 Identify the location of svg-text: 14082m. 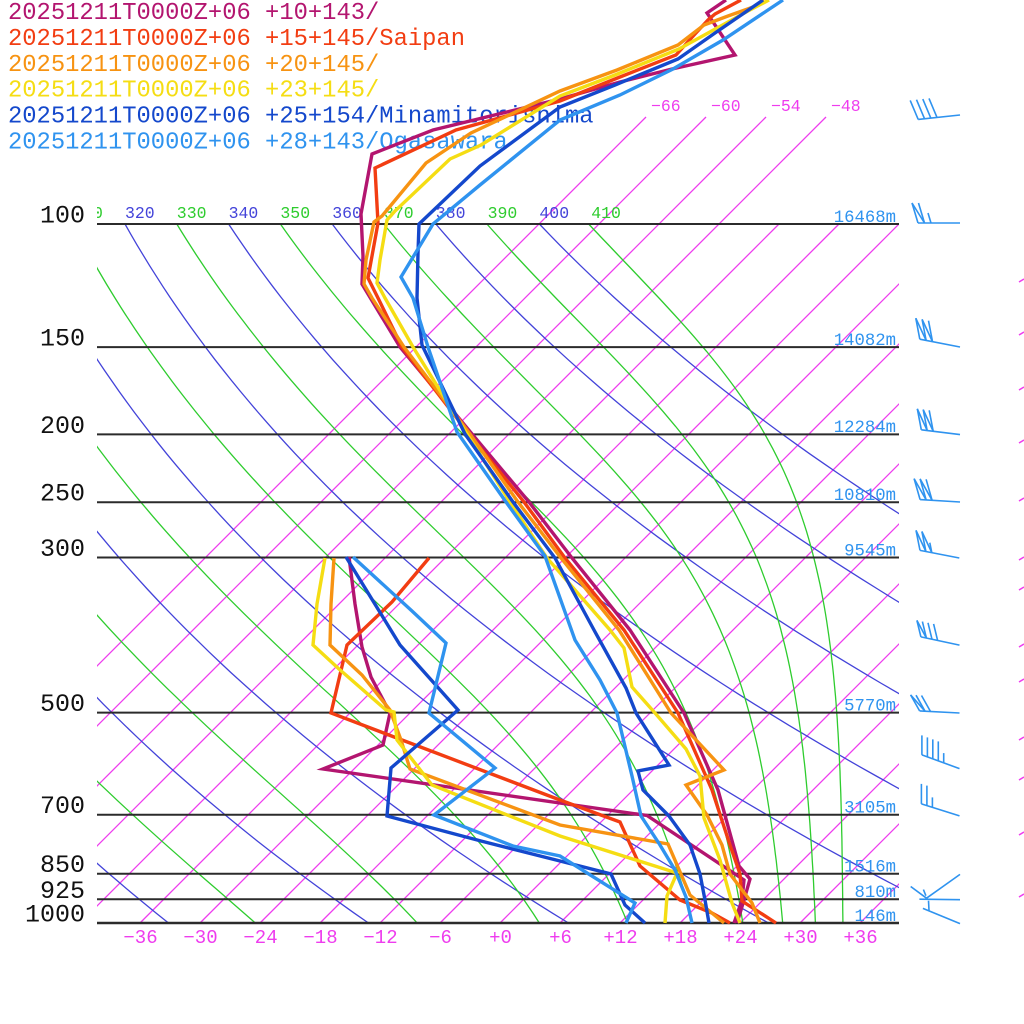
(865, 341).